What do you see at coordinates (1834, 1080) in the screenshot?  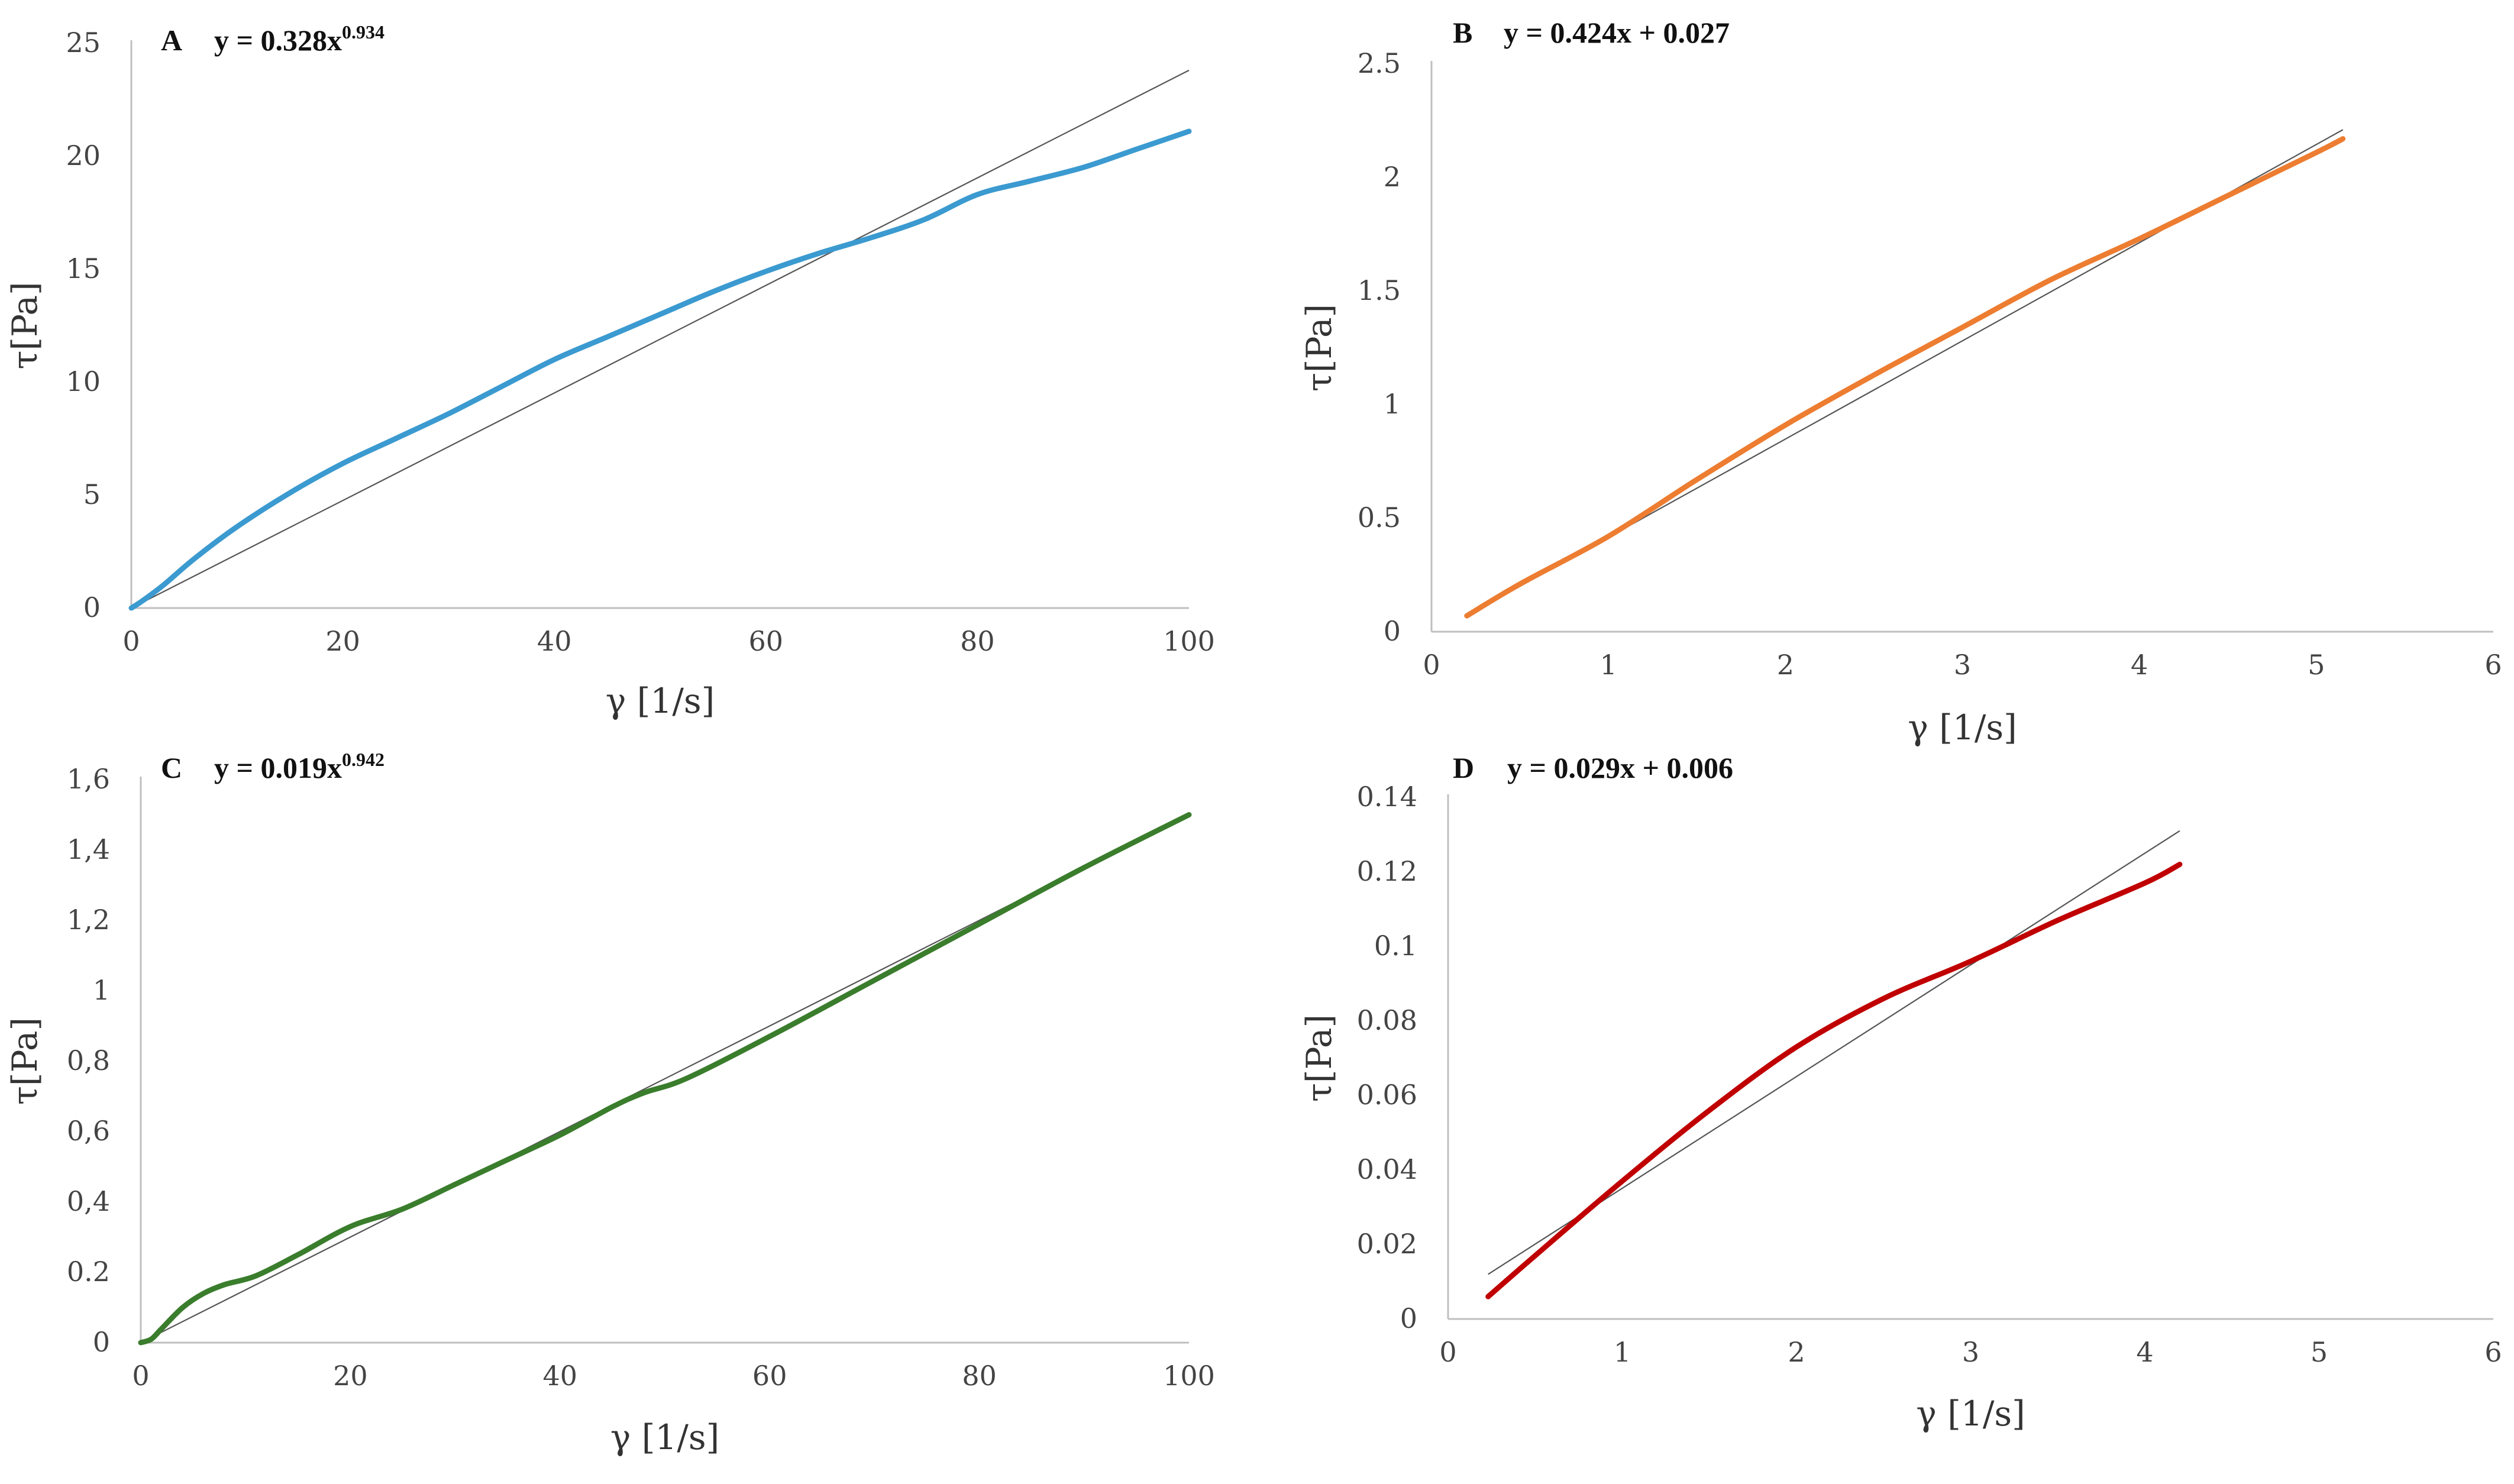 I see `panel-d-measured-curve` at bounding box center [1834, 1080].